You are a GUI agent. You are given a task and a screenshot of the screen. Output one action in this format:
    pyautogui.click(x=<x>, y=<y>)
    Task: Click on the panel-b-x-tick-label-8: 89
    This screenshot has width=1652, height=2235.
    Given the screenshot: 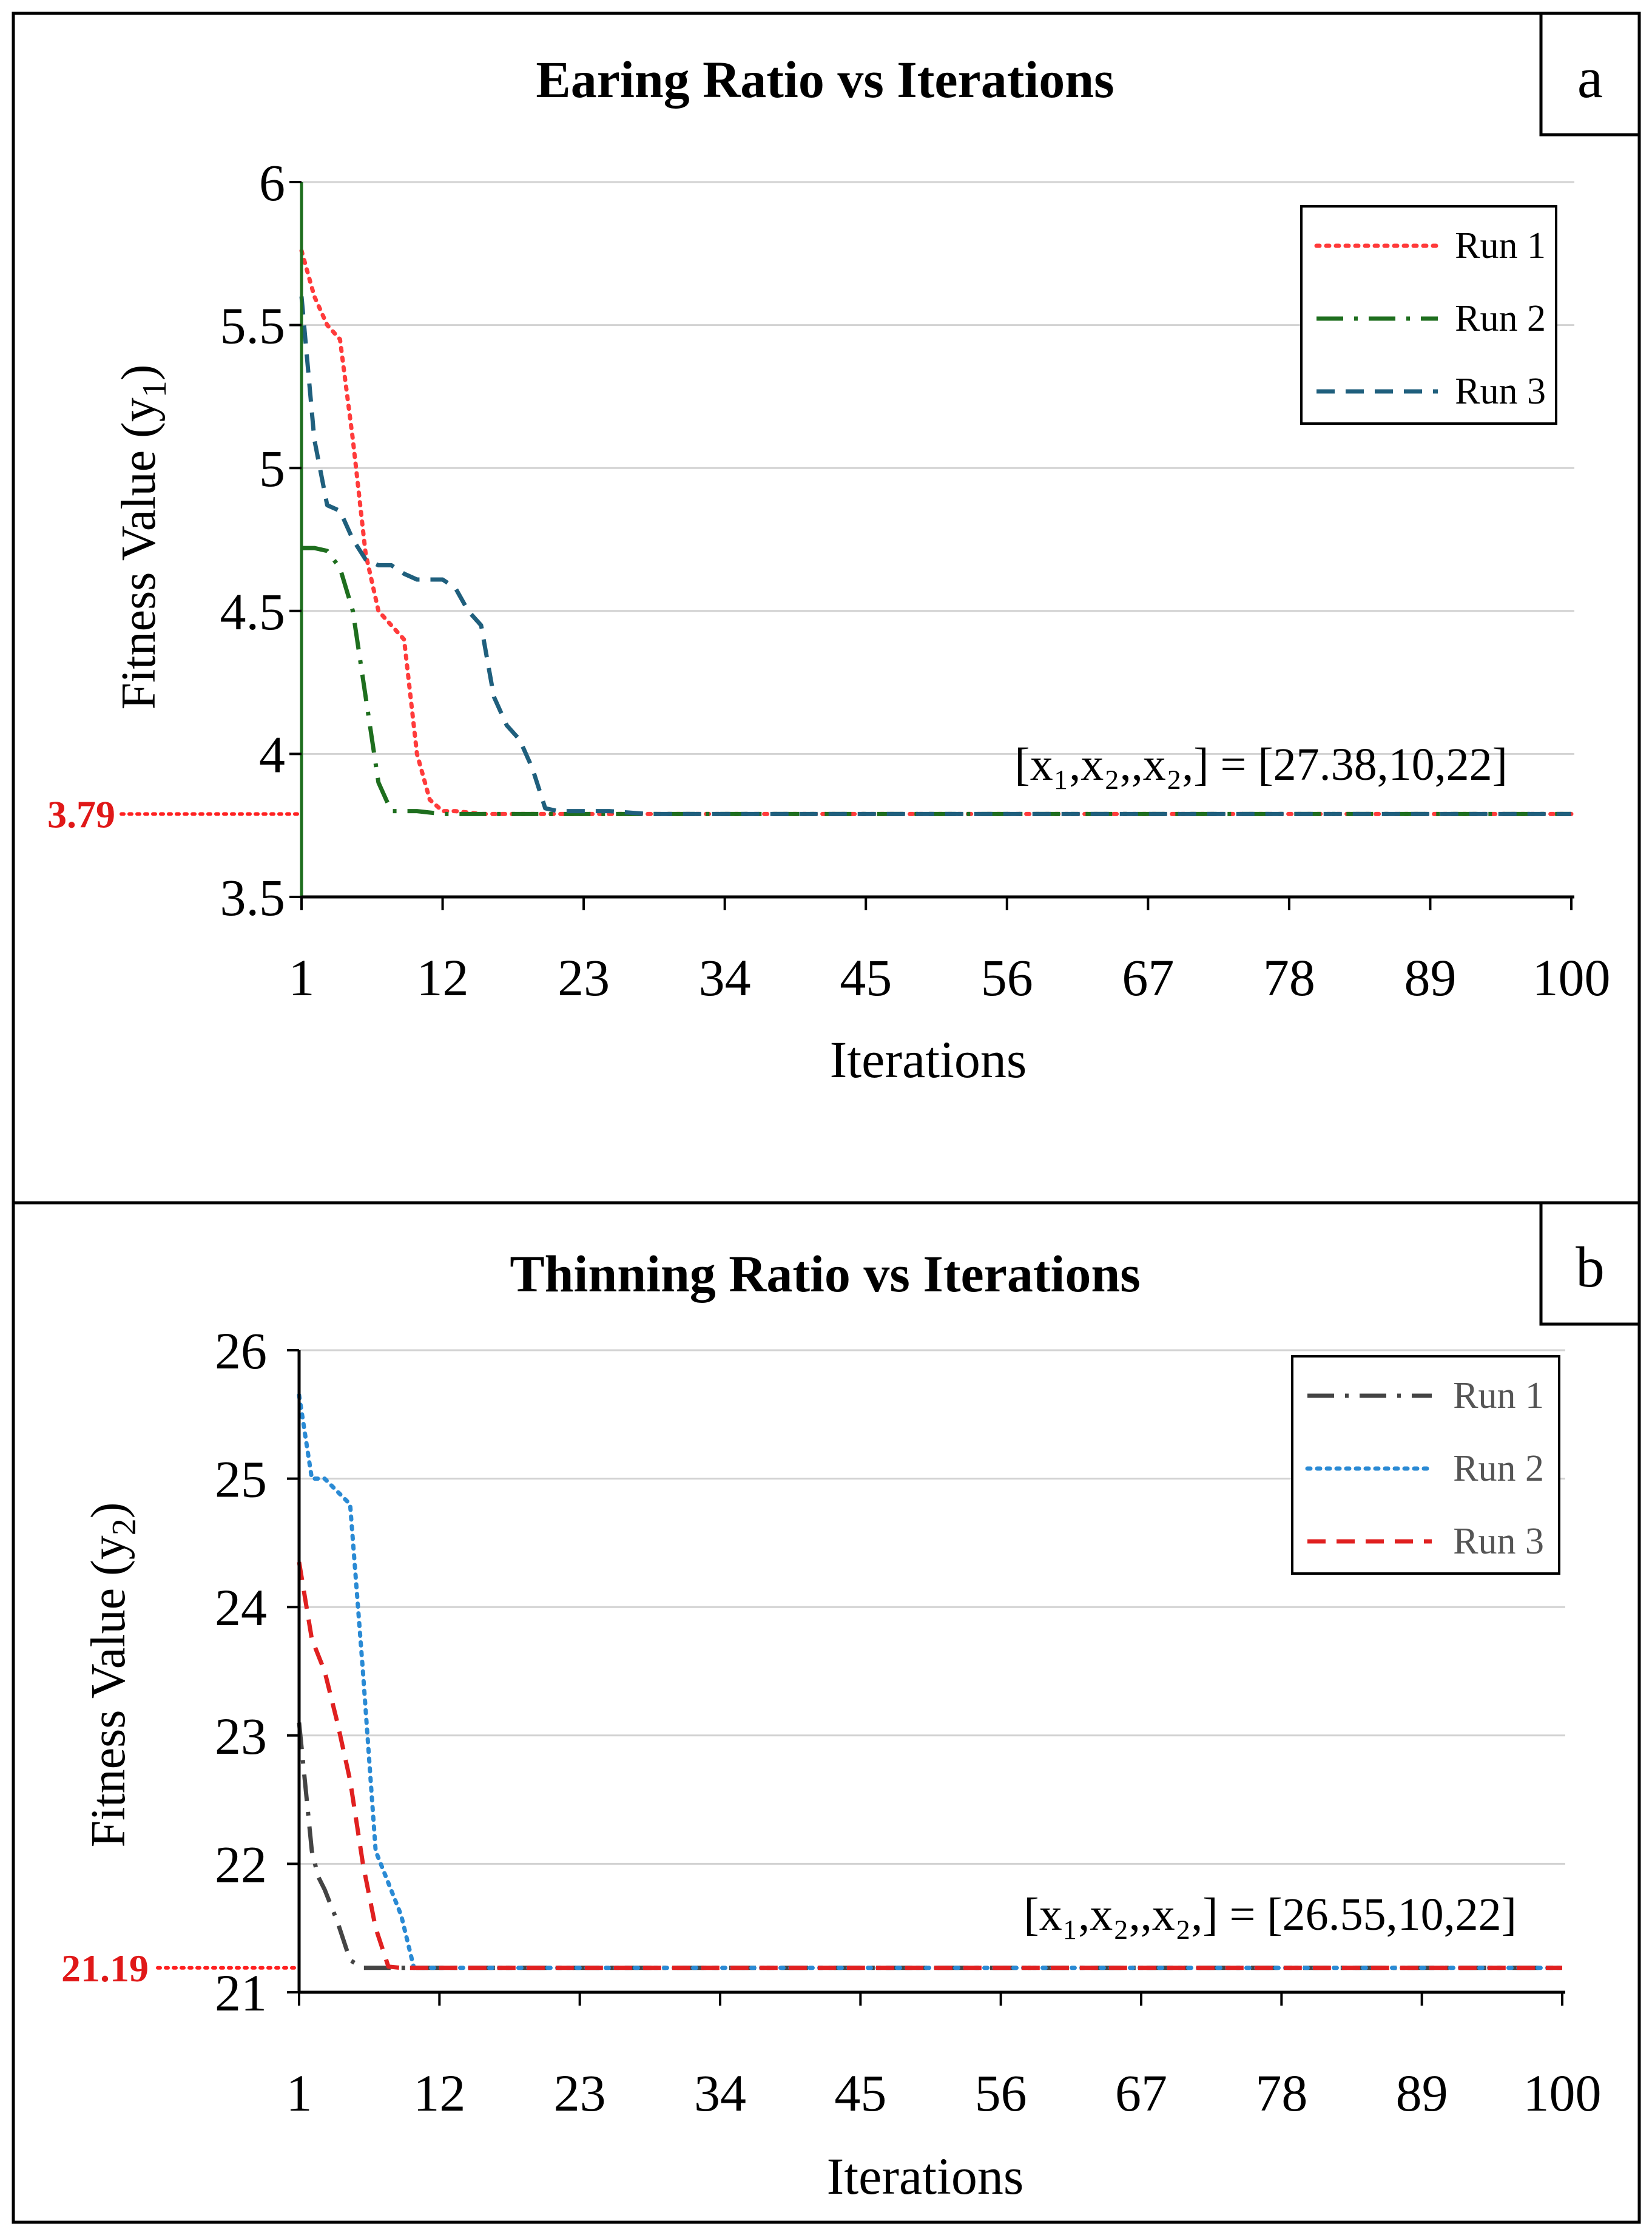 What is the action you would take?
    pyautogui.click(x=1422, y=2093)
    